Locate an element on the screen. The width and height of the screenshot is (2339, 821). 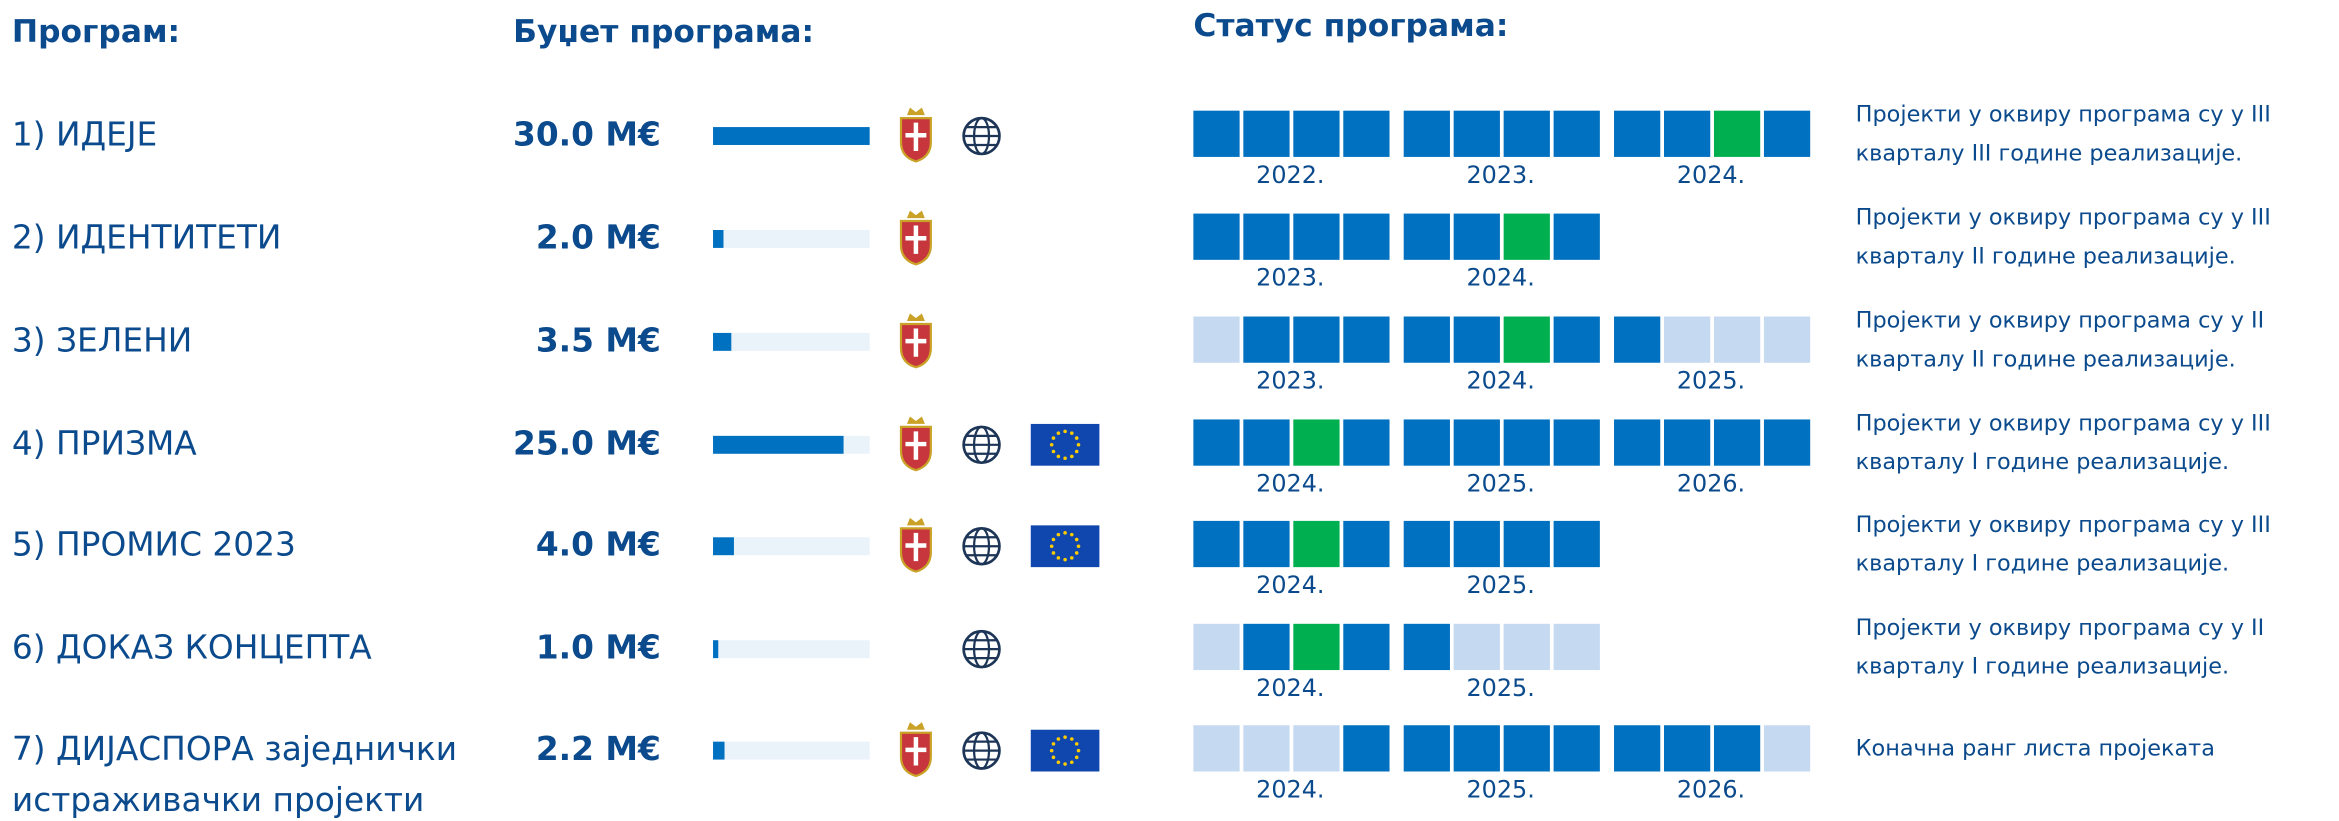
year-label: 2022. is located at coordinates (1290, 175).